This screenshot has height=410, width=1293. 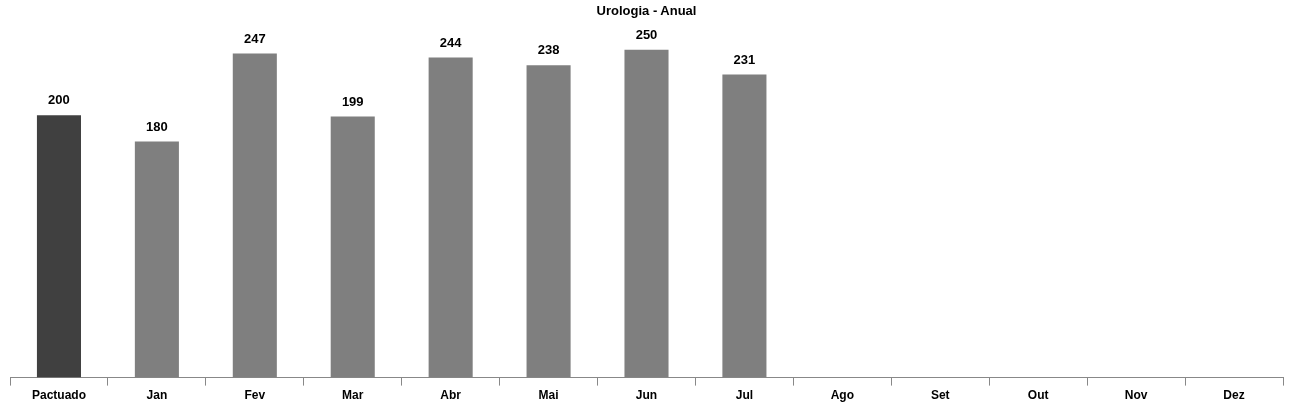 I want to click on data-label: 247, so click(x=254, y=38).